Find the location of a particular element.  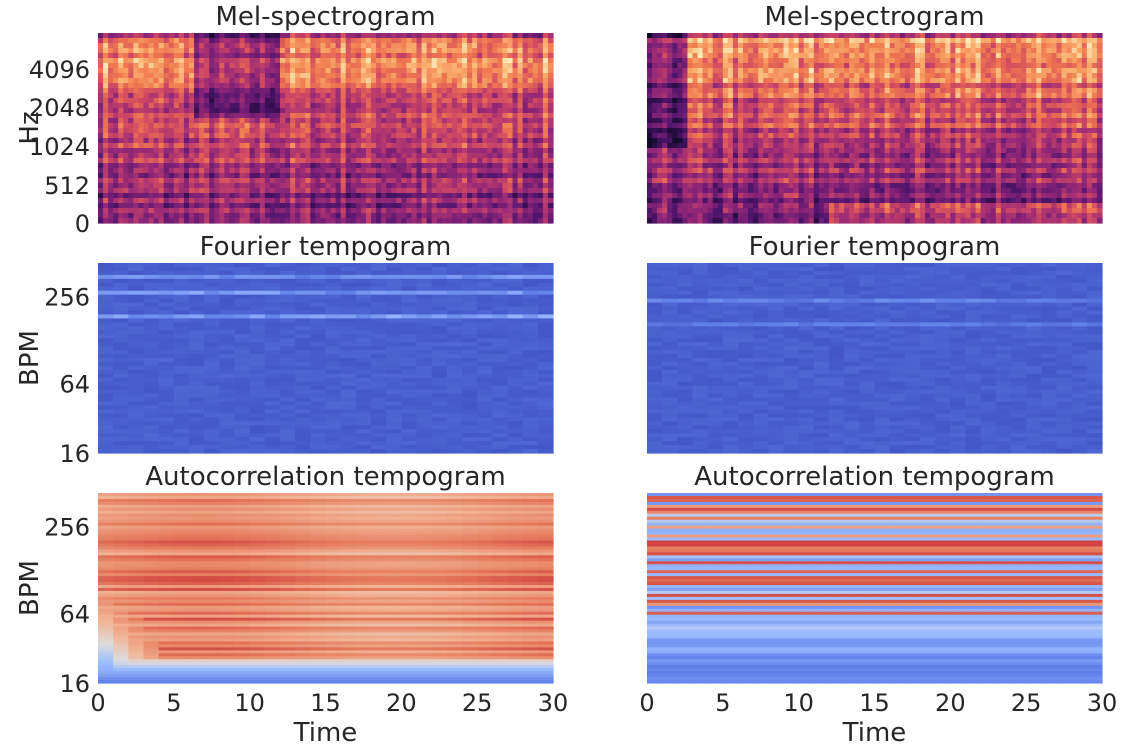

y-tick-label: 0 is located at coordinates (82, 224).